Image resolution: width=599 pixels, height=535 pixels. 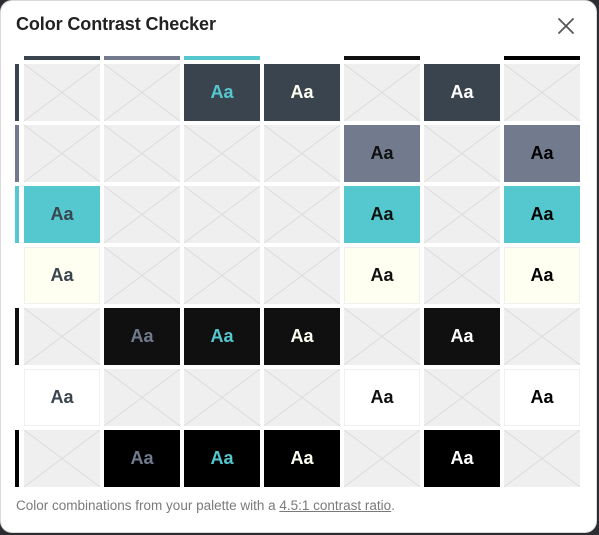 What do you see at coordinates (393, 505) in the screenshot?
I see `footer-text-end: .` at bounding box center [393, 505].